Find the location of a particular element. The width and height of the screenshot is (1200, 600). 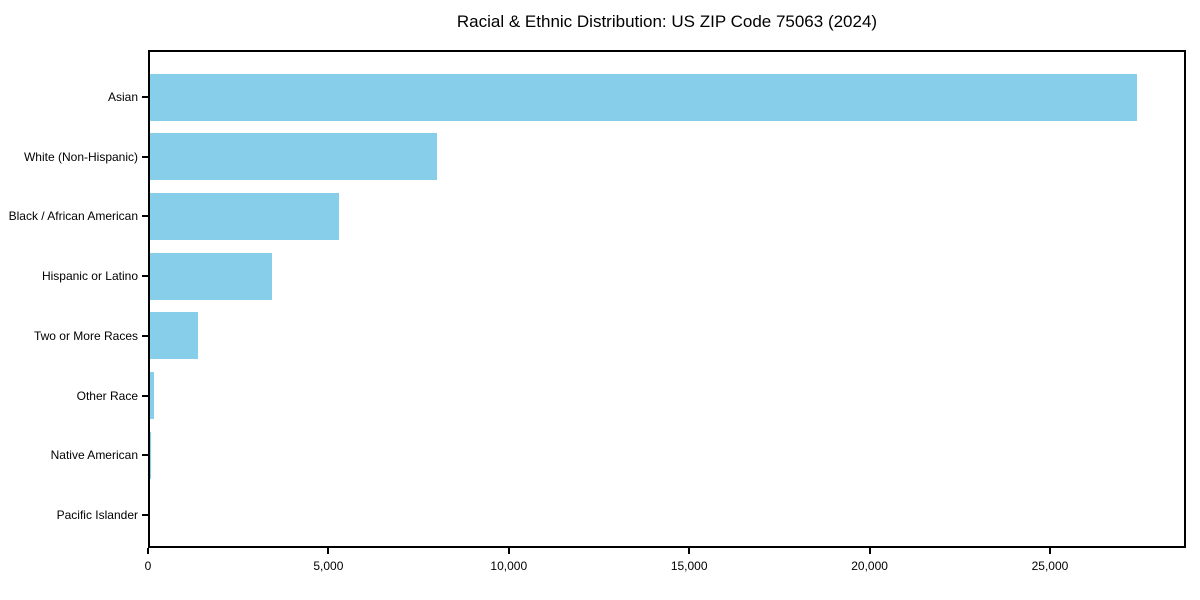

bar-white-non-hispanic is located at coordinates (292, 157).